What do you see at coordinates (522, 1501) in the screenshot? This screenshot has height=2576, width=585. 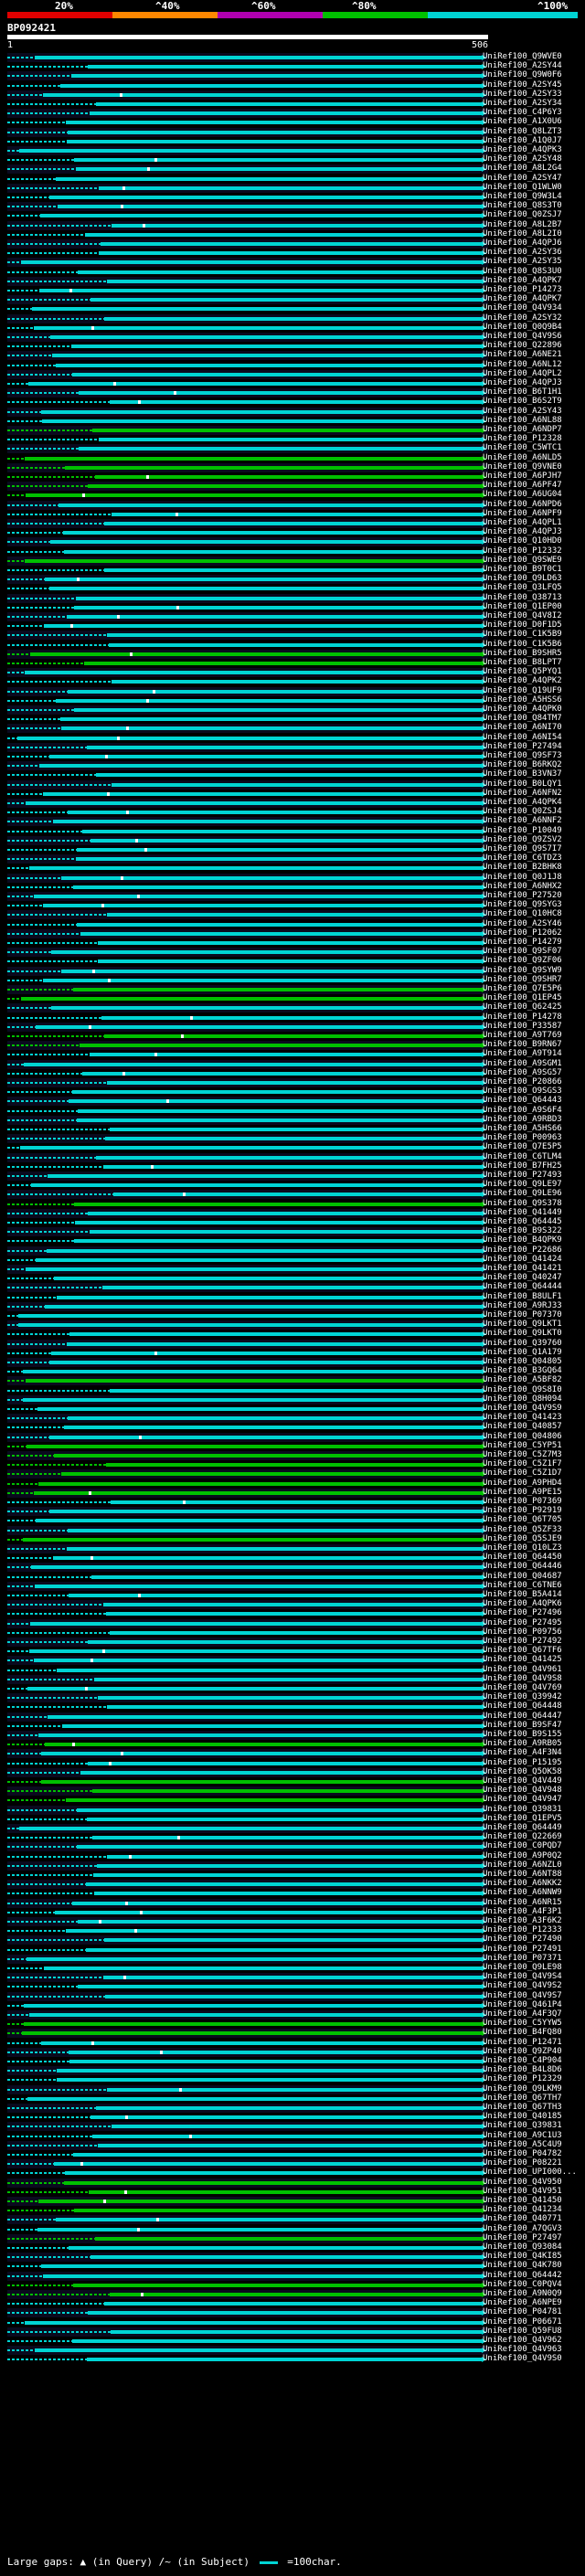 I see `hit-label: UniRef100_P07369` at bounding box center [522, 1501].